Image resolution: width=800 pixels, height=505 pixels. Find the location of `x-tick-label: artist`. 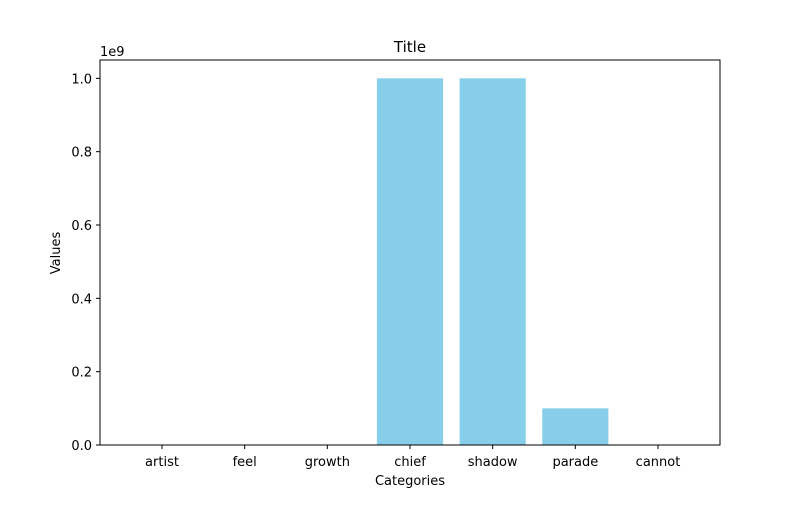

x-tick-label: artist is located at coordinates (162, 462).